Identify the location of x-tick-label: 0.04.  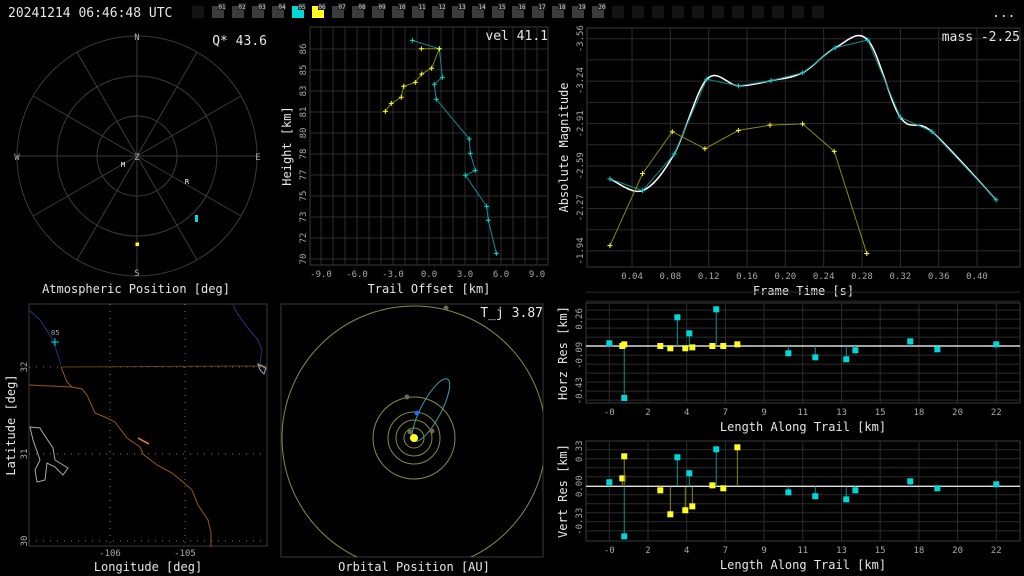
(632, 277).